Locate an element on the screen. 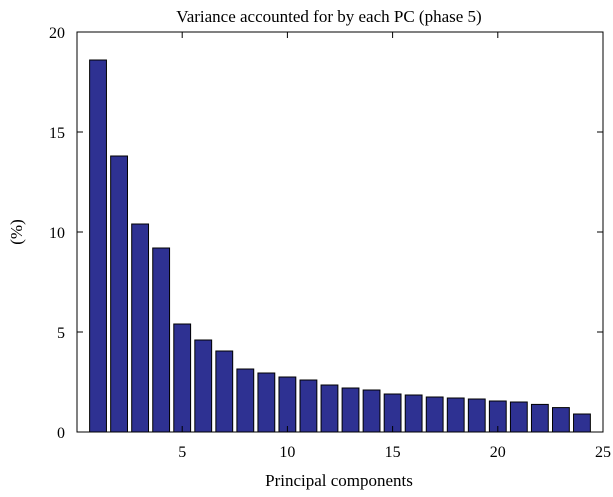 This screenshot has width=613, height=497. x-tick-label-25: 25 is located at coordinates (603, 452).